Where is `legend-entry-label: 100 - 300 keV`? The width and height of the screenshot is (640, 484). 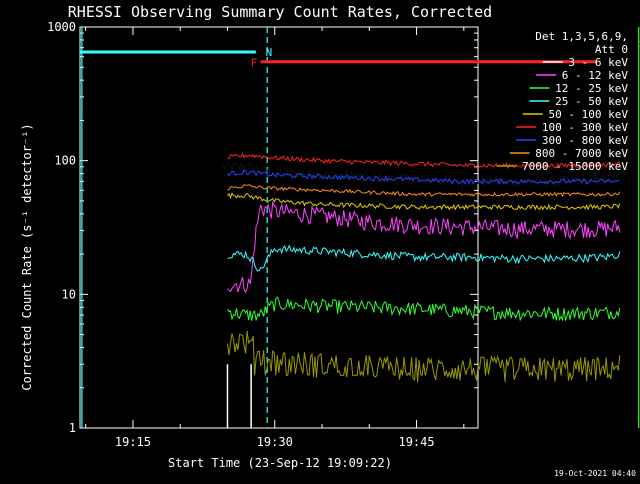 legend-entry-label: 100 - 300 keV is located at coordinates (585, 127).